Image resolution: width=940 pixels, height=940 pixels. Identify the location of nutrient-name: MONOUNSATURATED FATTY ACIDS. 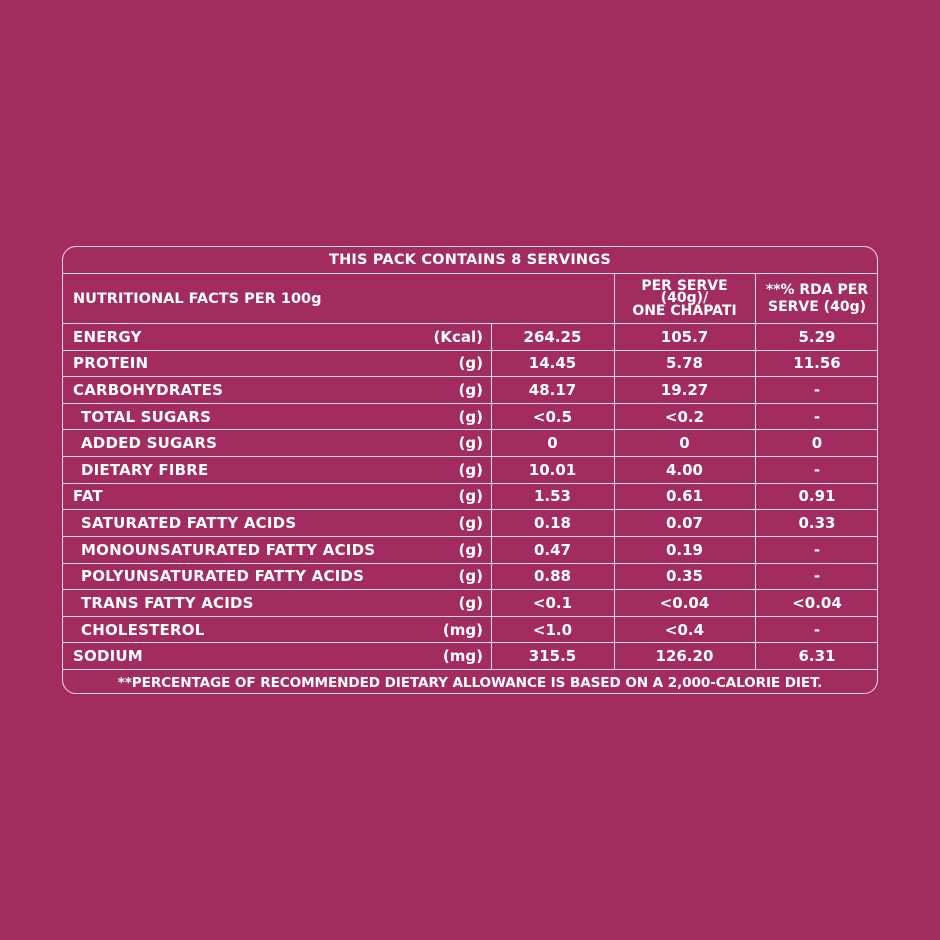
(228, 549).